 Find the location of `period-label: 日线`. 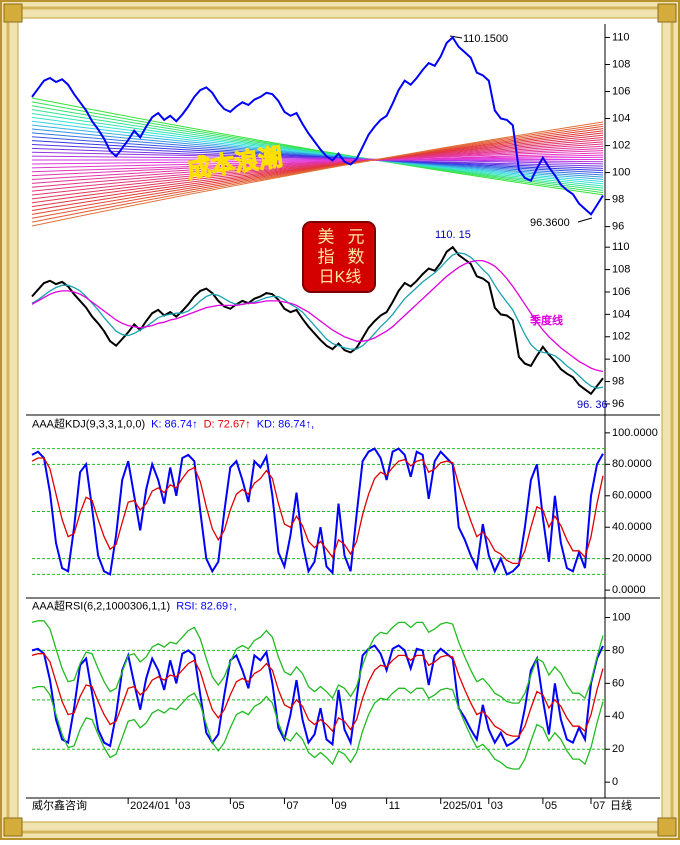

period-label: 日线 is located at coordinates (621, 805).